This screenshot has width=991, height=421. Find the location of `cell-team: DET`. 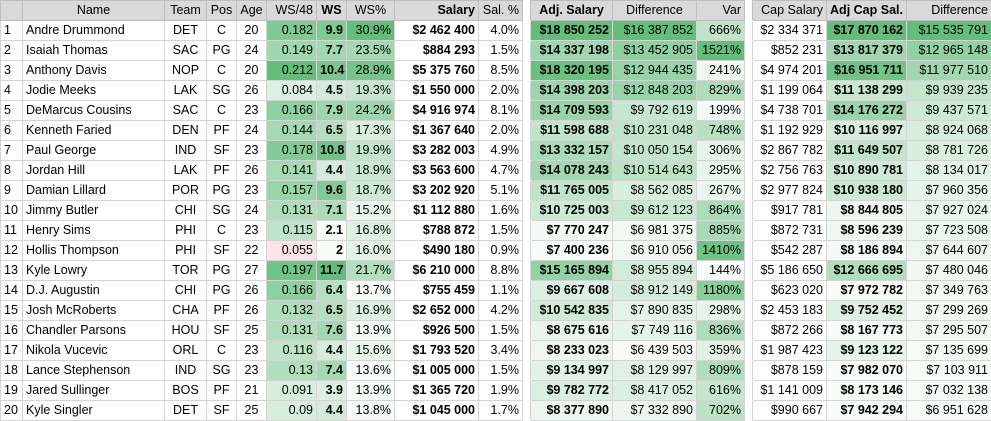

cell-team: DET is located at coordinates (185, 30).